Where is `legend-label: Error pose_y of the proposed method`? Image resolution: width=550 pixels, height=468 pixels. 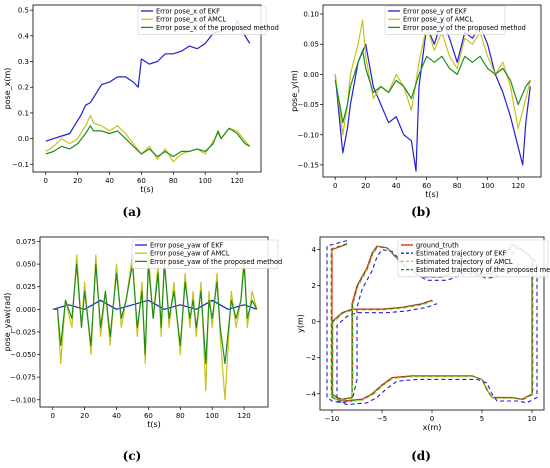 legend-label: Error pose_y of the proposed method is located at coordinates (464, 28).